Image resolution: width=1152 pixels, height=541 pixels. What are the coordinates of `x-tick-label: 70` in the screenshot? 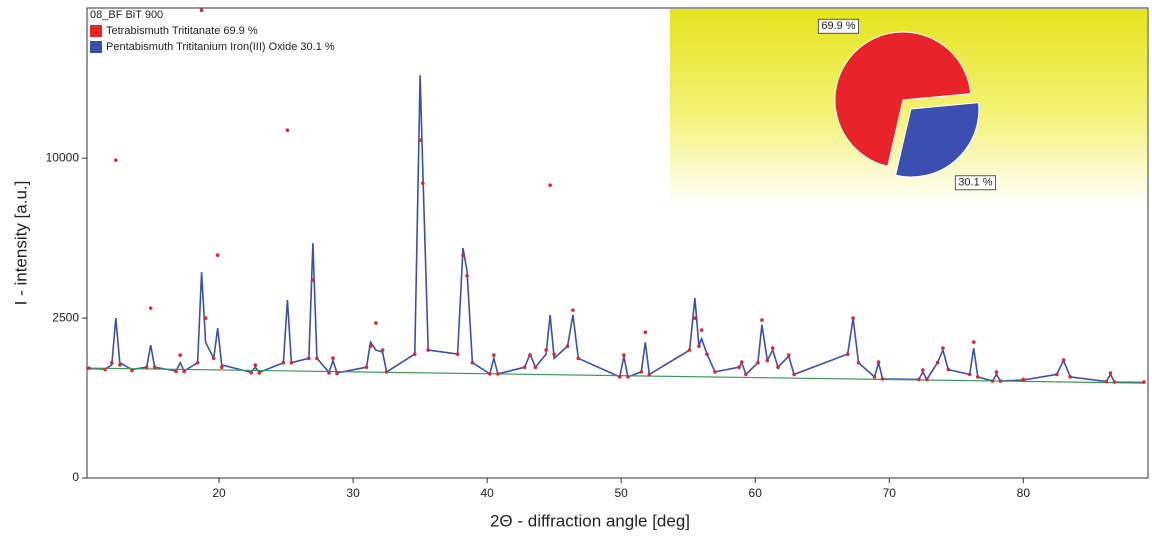 It's located at (890, 493).